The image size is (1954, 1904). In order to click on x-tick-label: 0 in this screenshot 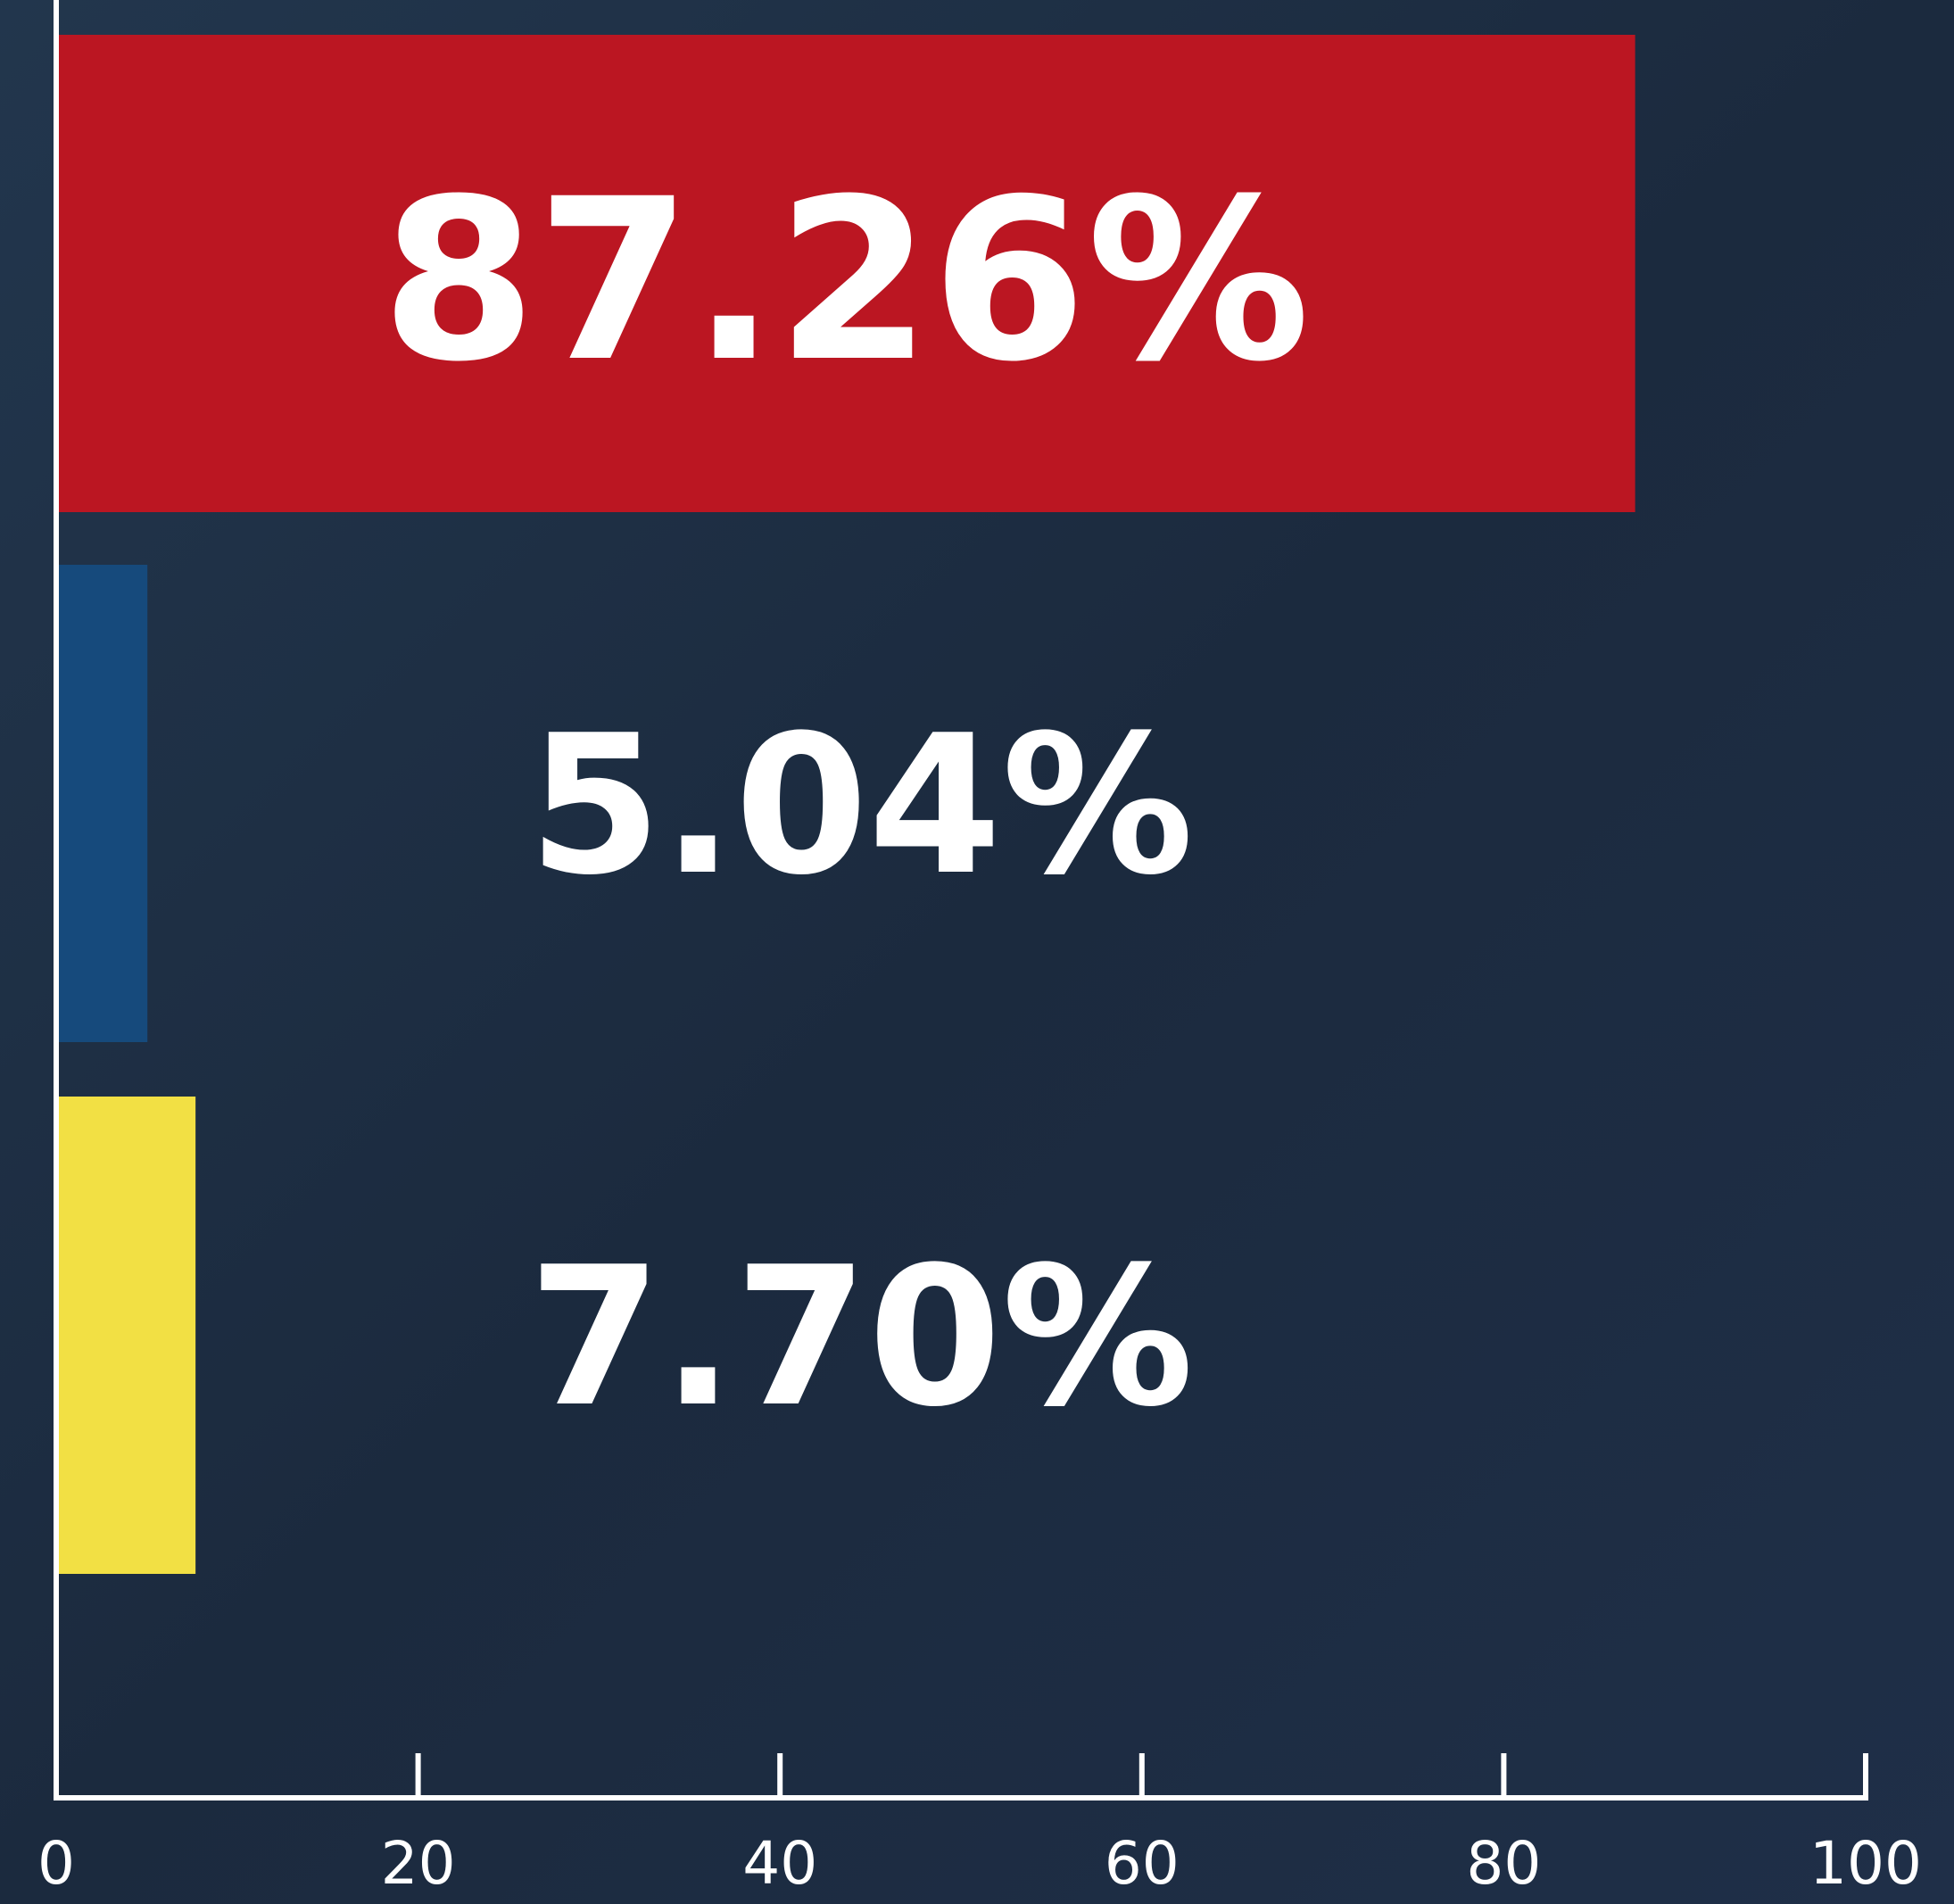, I will do `click(56, 1863)`.